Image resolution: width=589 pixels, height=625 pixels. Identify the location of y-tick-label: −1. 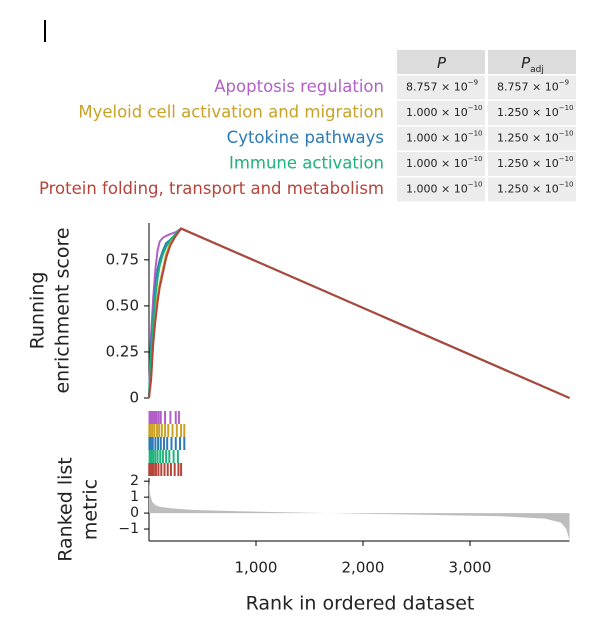
(128, 529).